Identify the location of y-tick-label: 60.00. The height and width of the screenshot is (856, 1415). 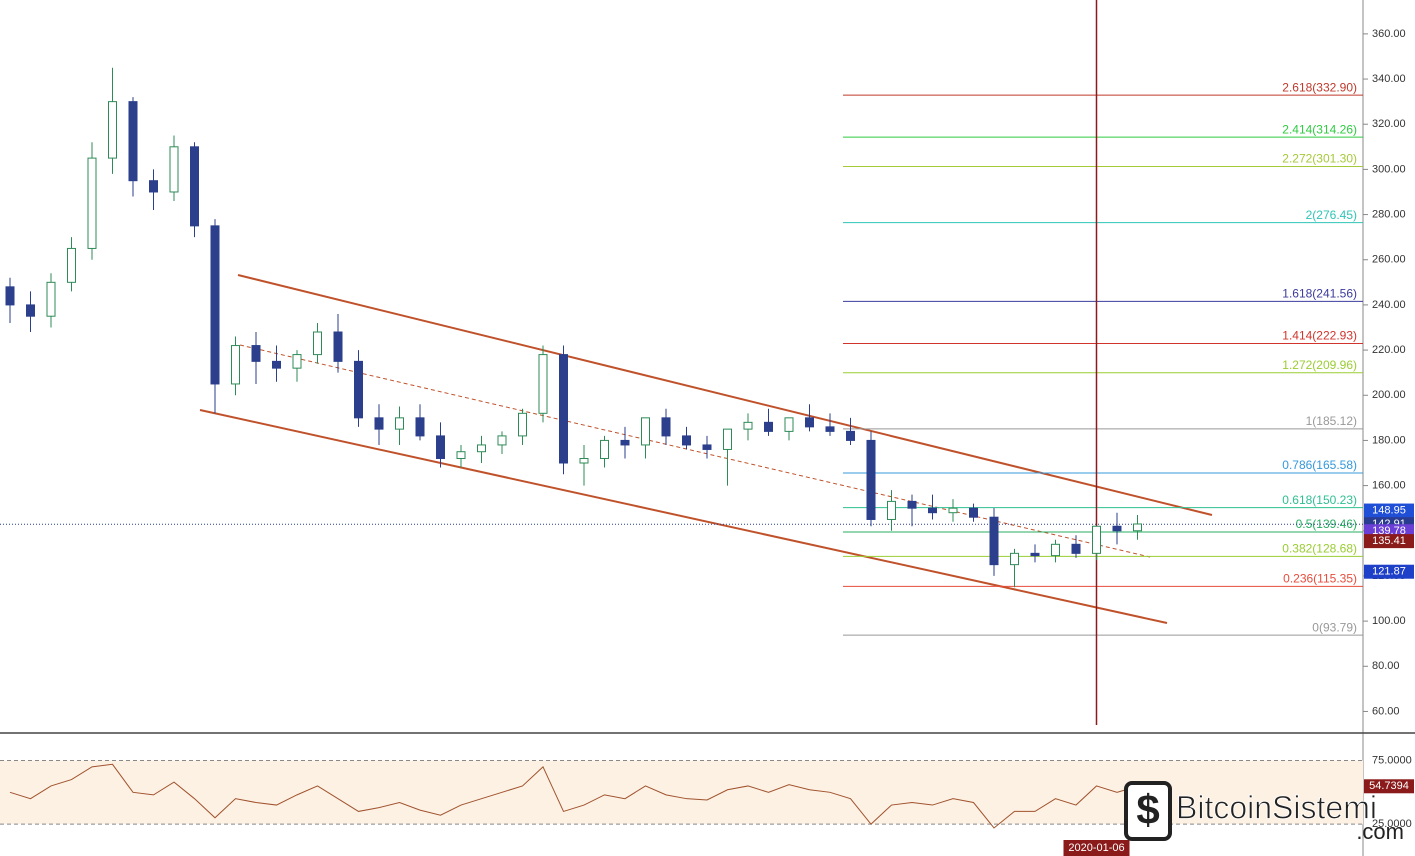
(1386, 711).